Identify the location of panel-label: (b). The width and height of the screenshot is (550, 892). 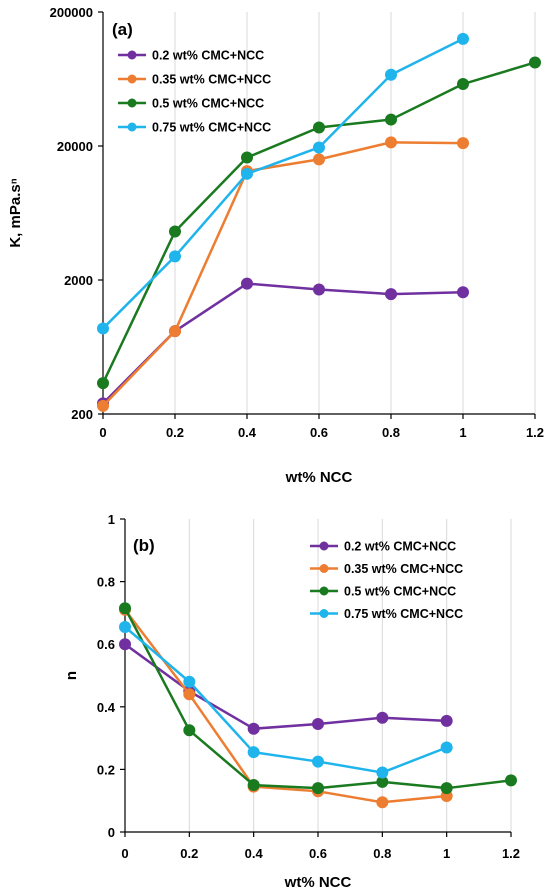
(144, 545).